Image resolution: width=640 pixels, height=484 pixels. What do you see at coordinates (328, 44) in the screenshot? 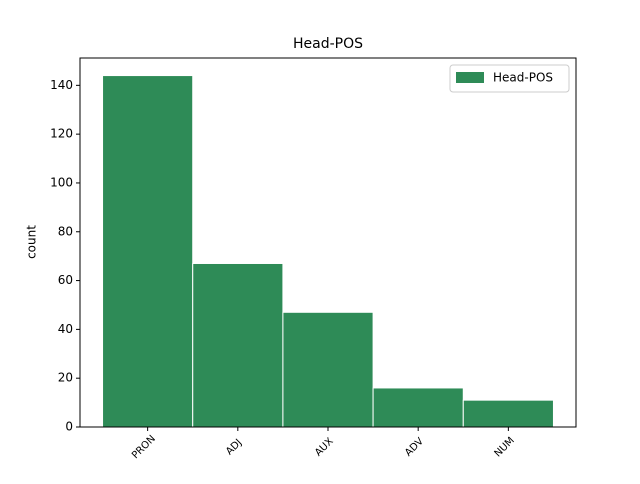
I see `chart-title: Head-POS` at bounding box center [328, 44].